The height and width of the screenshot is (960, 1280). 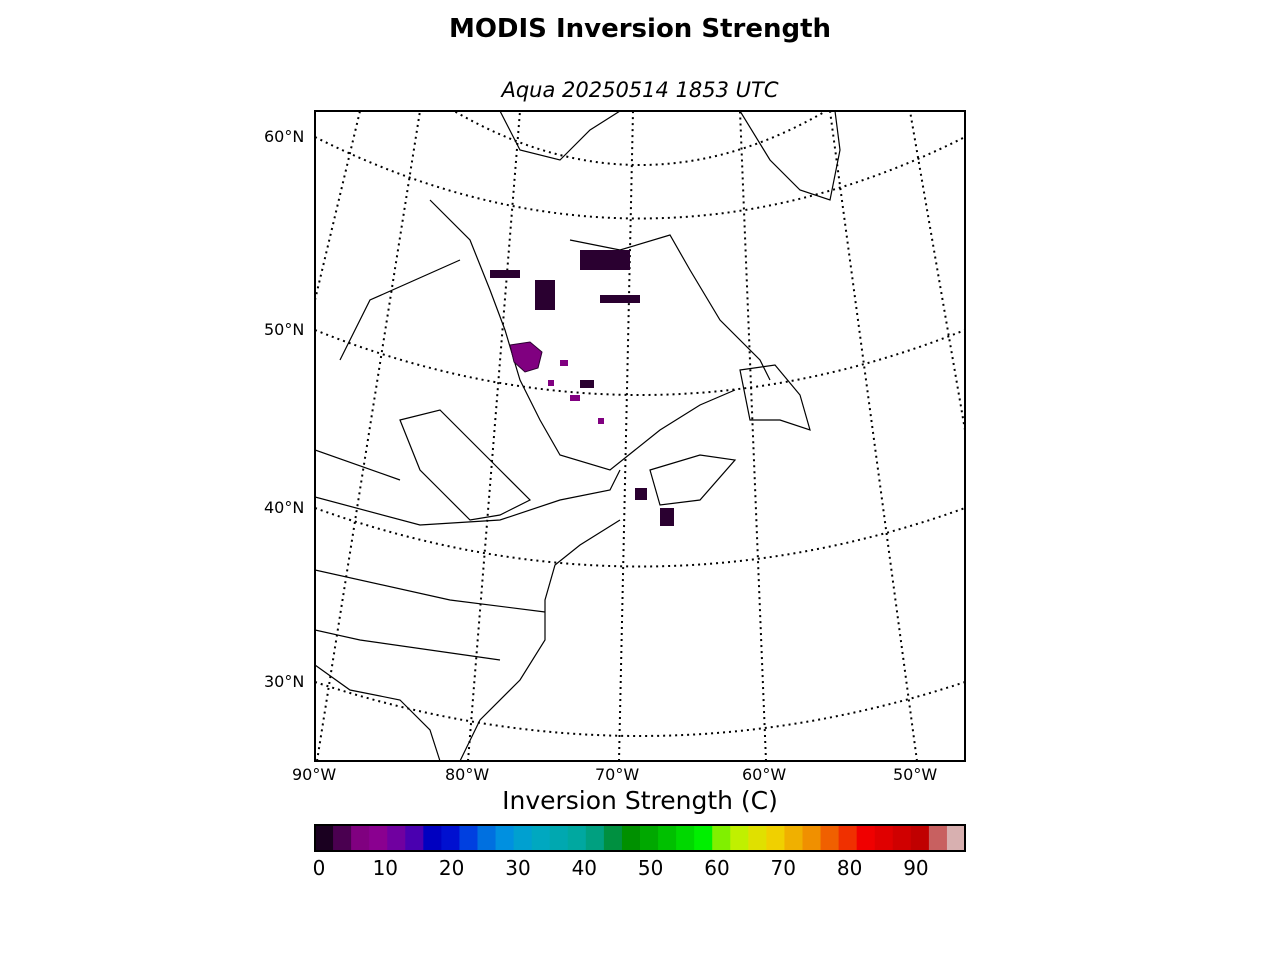 What do you see at coordinates (467, 774) in the screenshot?
I see `lon-label-80: 80°W` at bounding box center [467, 774].